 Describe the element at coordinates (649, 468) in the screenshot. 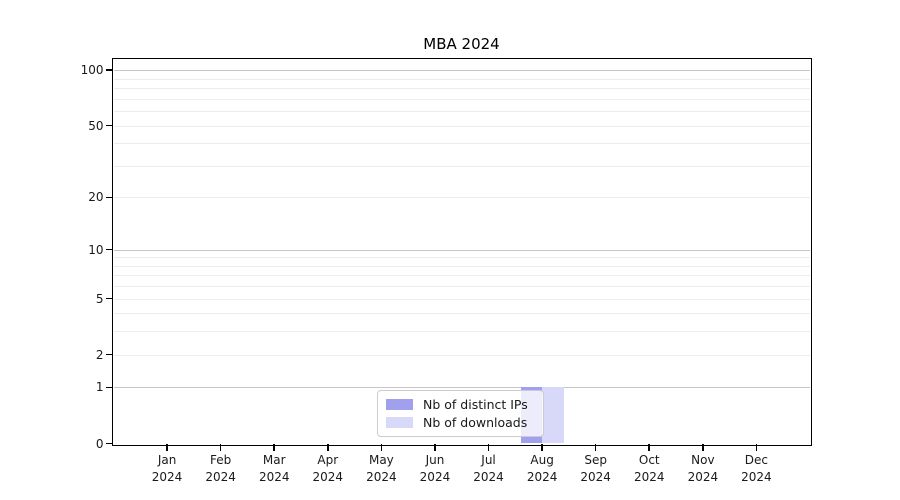

I see `x-axis-tick-label: Oct 2024` at that location.